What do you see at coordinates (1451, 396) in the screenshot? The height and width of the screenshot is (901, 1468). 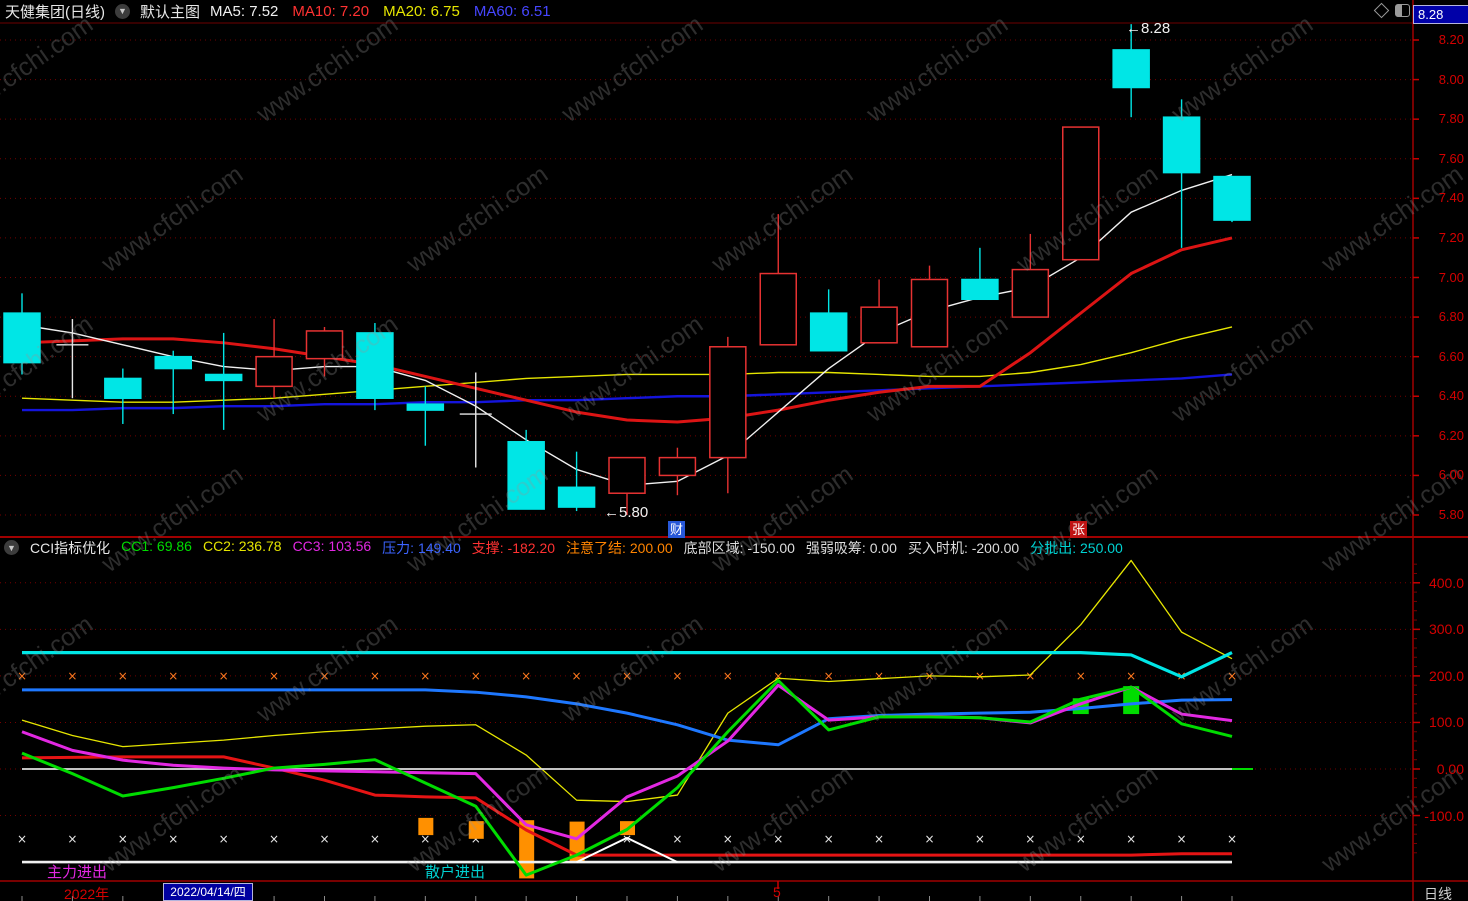 I see `axis-tick-label: 6.40` at bounding box center [1451, 396].